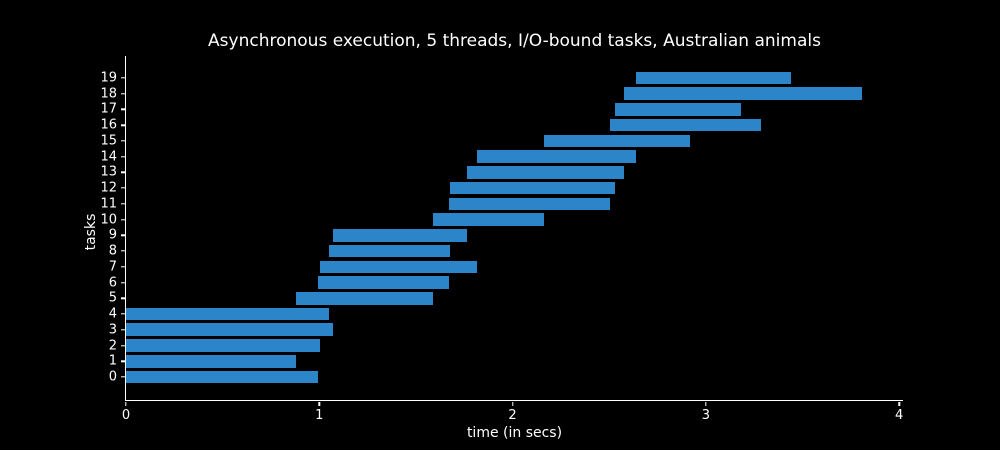 The height and width of the screenshot is (450, 1000). What do you see at coordinates (108, 204) in the screenshot?
I see `y-tick-label: 11` at bounding box center [108, 204].